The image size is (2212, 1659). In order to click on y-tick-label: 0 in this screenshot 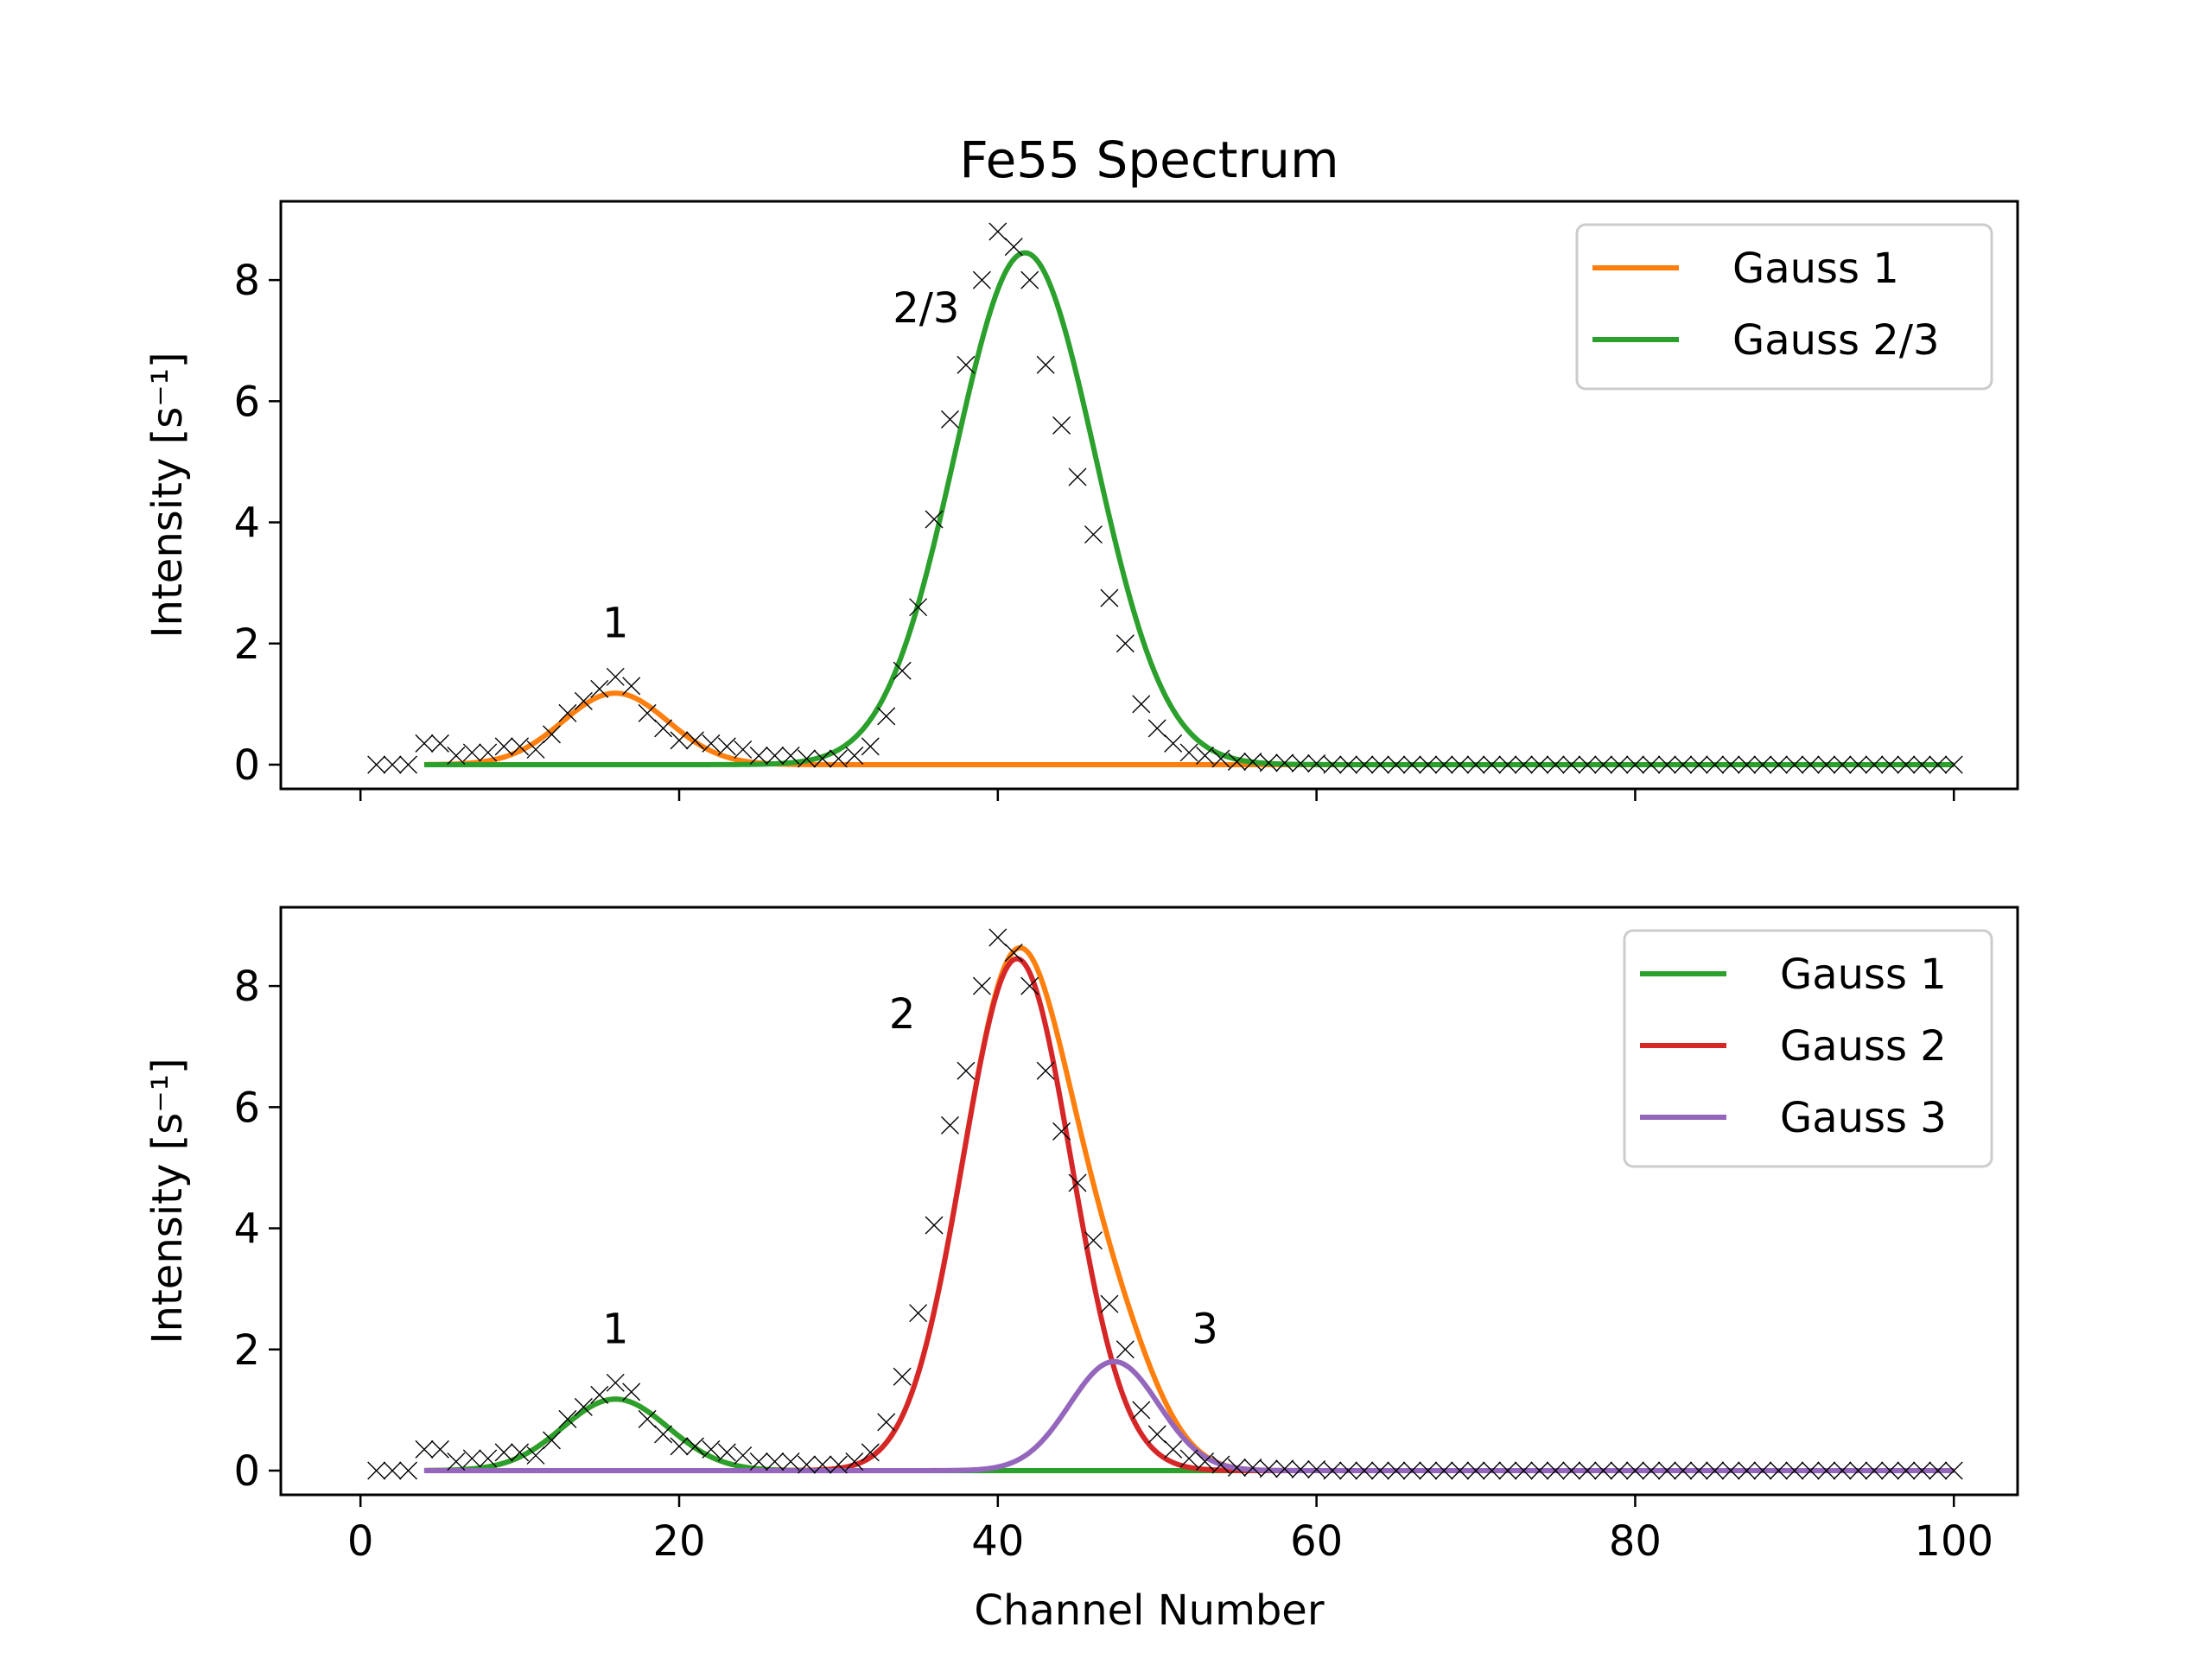, I will do `click(246, 1471)`.